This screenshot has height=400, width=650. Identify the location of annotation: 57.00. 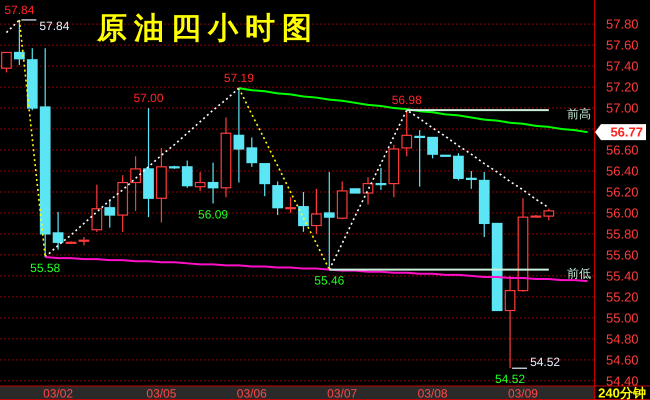
(148, 98).